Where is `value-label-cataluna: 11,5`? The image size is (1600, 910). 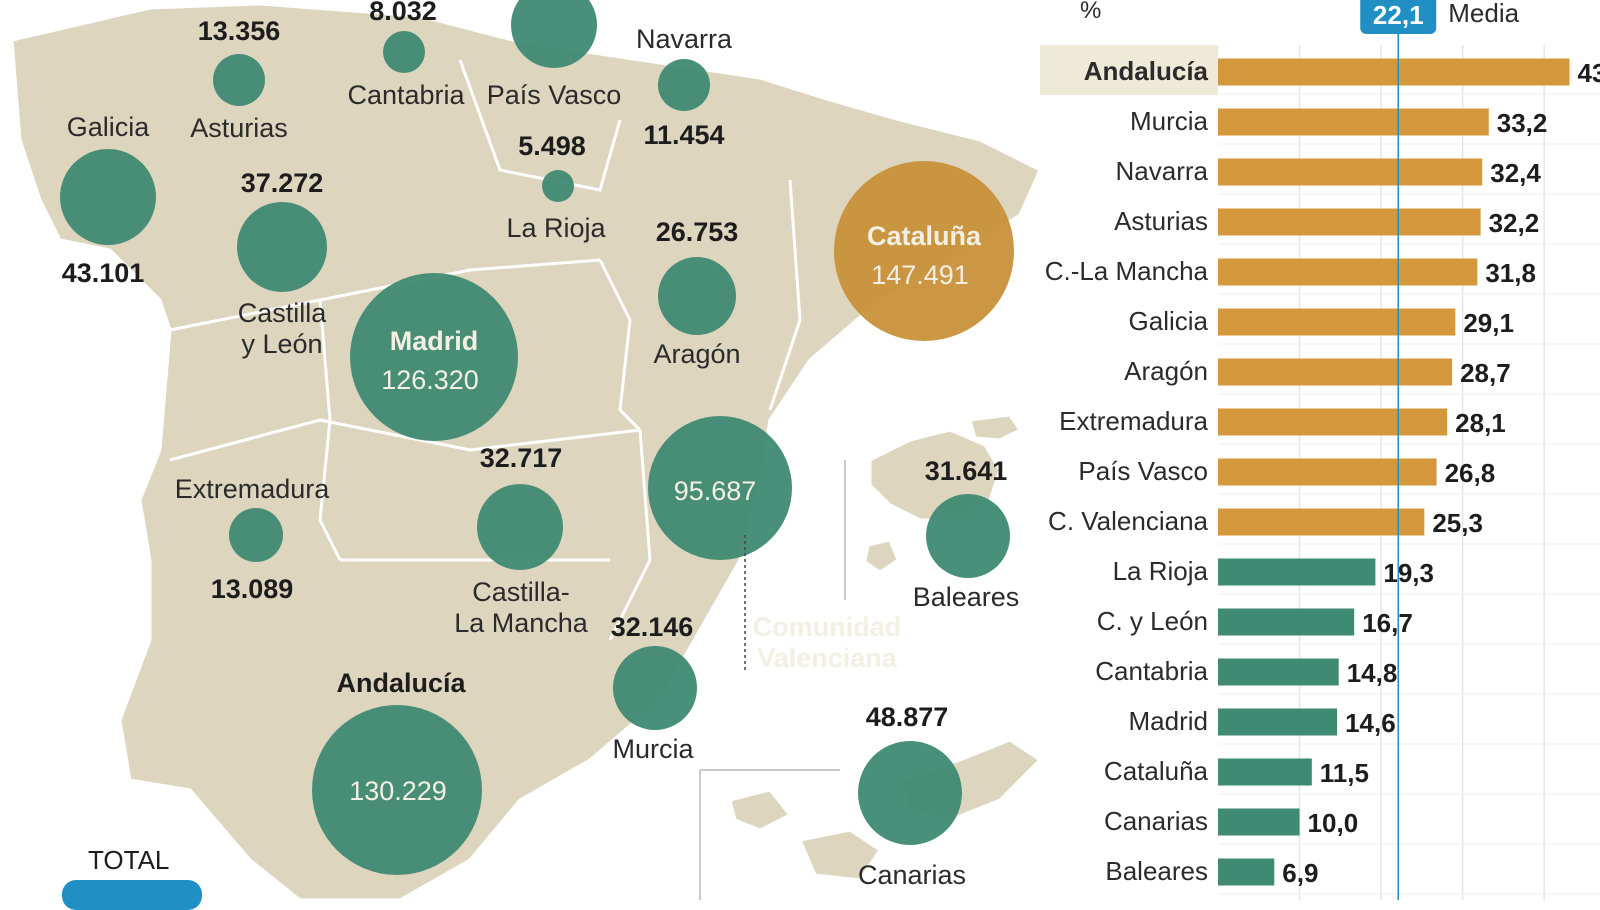
value-label-cataluna: 11,5 is located at coordinates (1344, 773).